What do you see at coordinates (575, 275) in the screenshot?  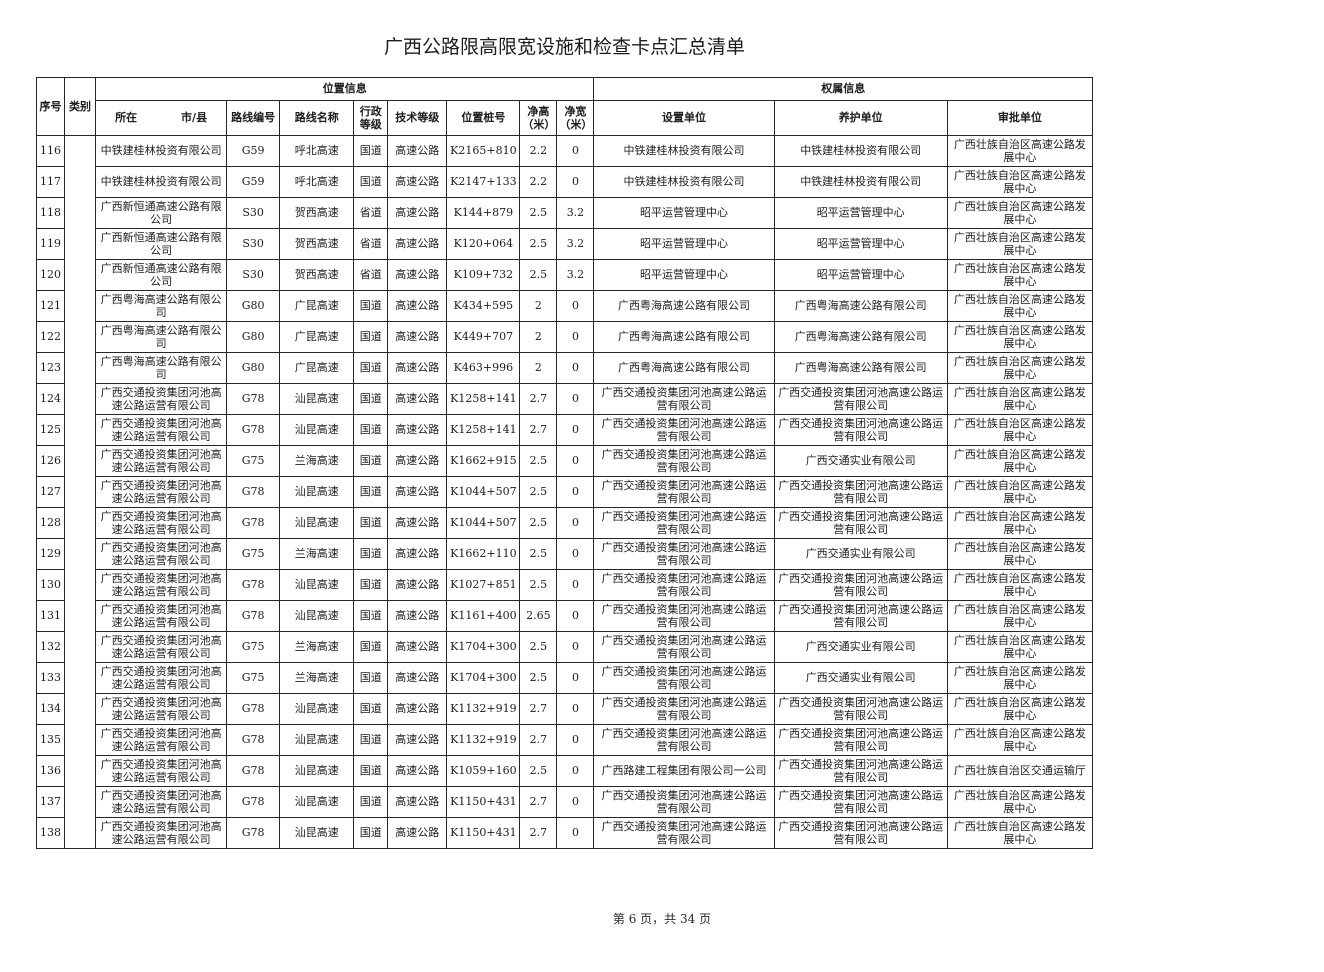 I see `cell-clear-width: 3.2` at bounding box center [575, 275].